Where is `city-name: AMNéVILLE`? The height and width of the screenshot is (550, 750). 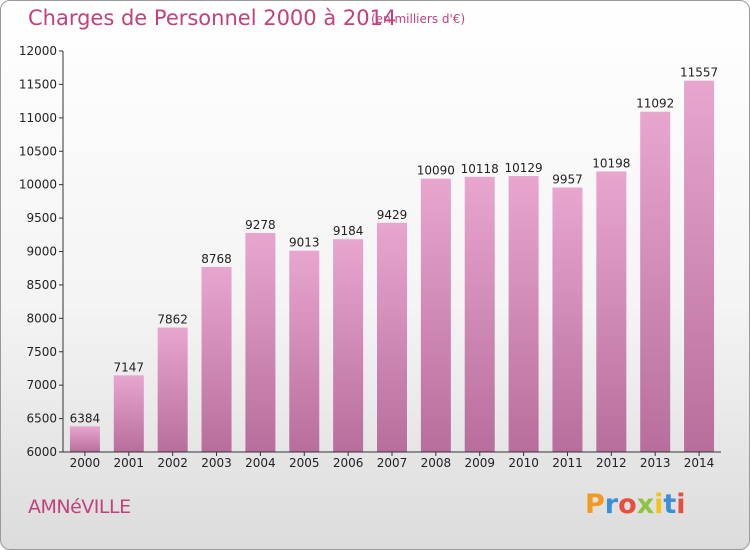 city-name: AMNéVILLE is located at coordinates (79, 507).